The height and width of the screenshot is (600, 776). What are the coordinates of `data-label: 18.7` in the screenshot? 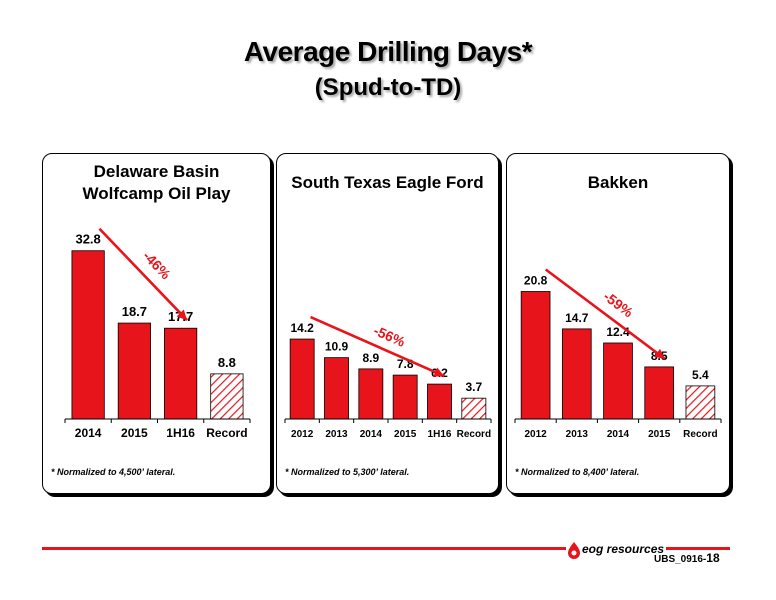 It's located at (134, 311).